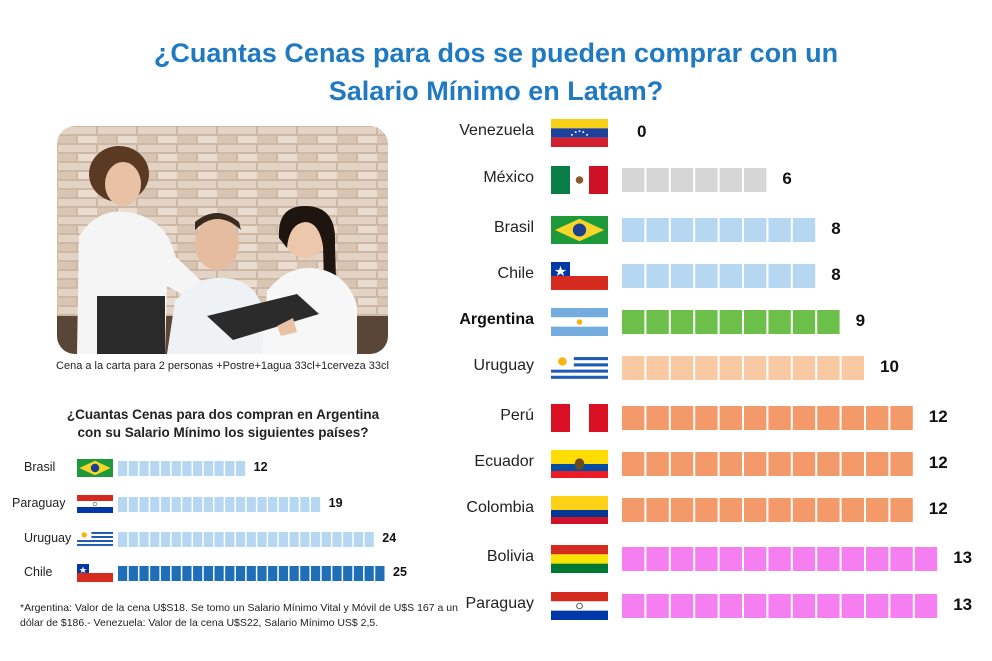 This screenshot has width=992, height=661. I want to click on category-label: Perú, so click(517, 415).